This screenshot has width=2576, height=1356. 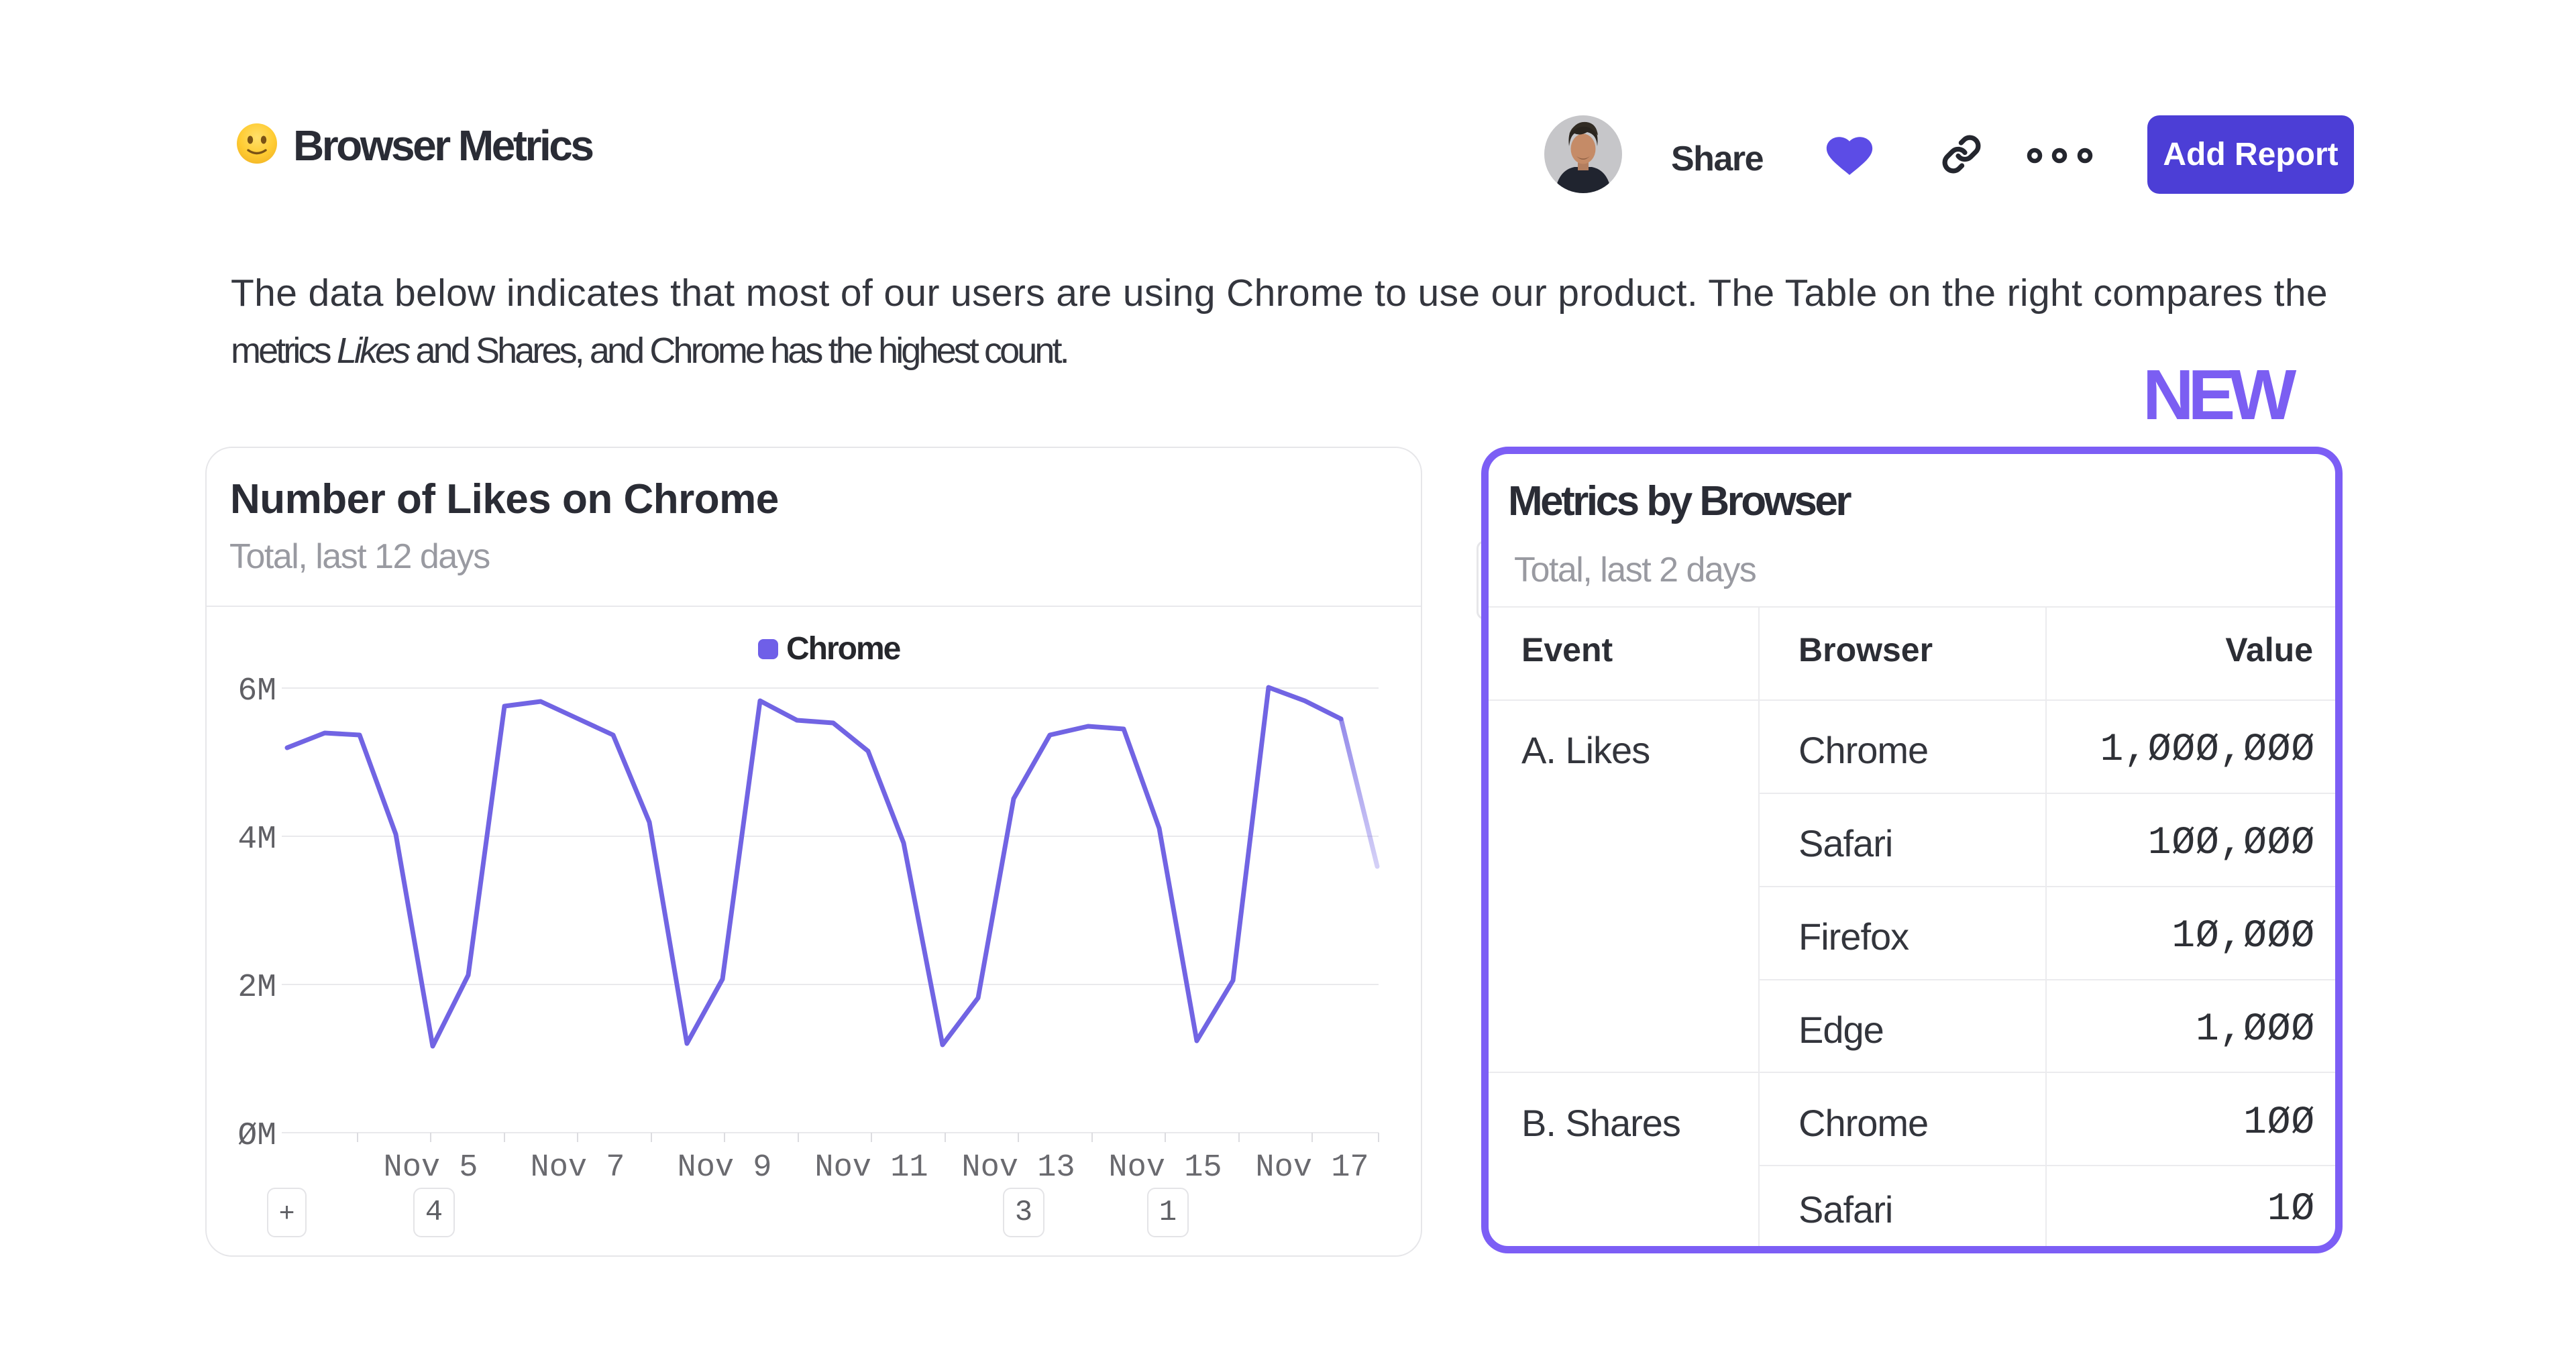 What do you see at coordinates (256, 840) in the screenshot?
I see `svg-text: 4M` at bounding box center [256, 840].